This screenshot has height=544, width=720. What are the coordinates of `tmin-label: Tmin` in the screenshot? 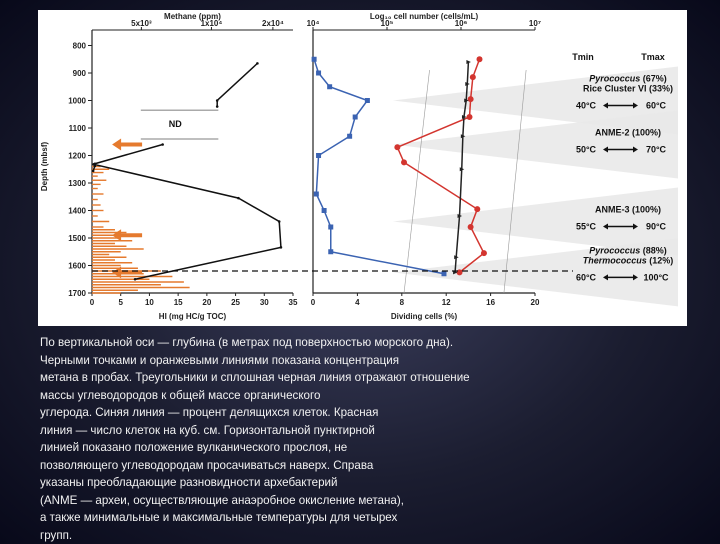 It's located at (583, 57).